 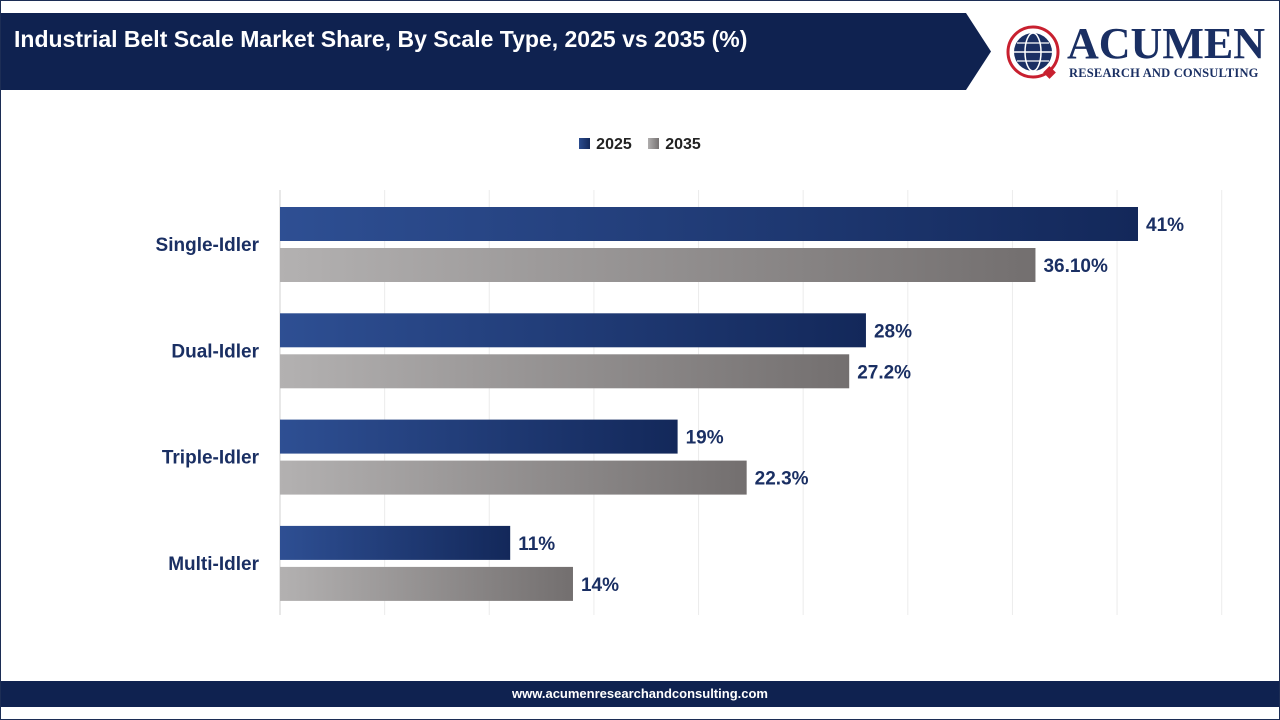 I want to click on company-logo: ACUMEN RESEARCH AND CONSULTING, so click(x=1134, y=51).